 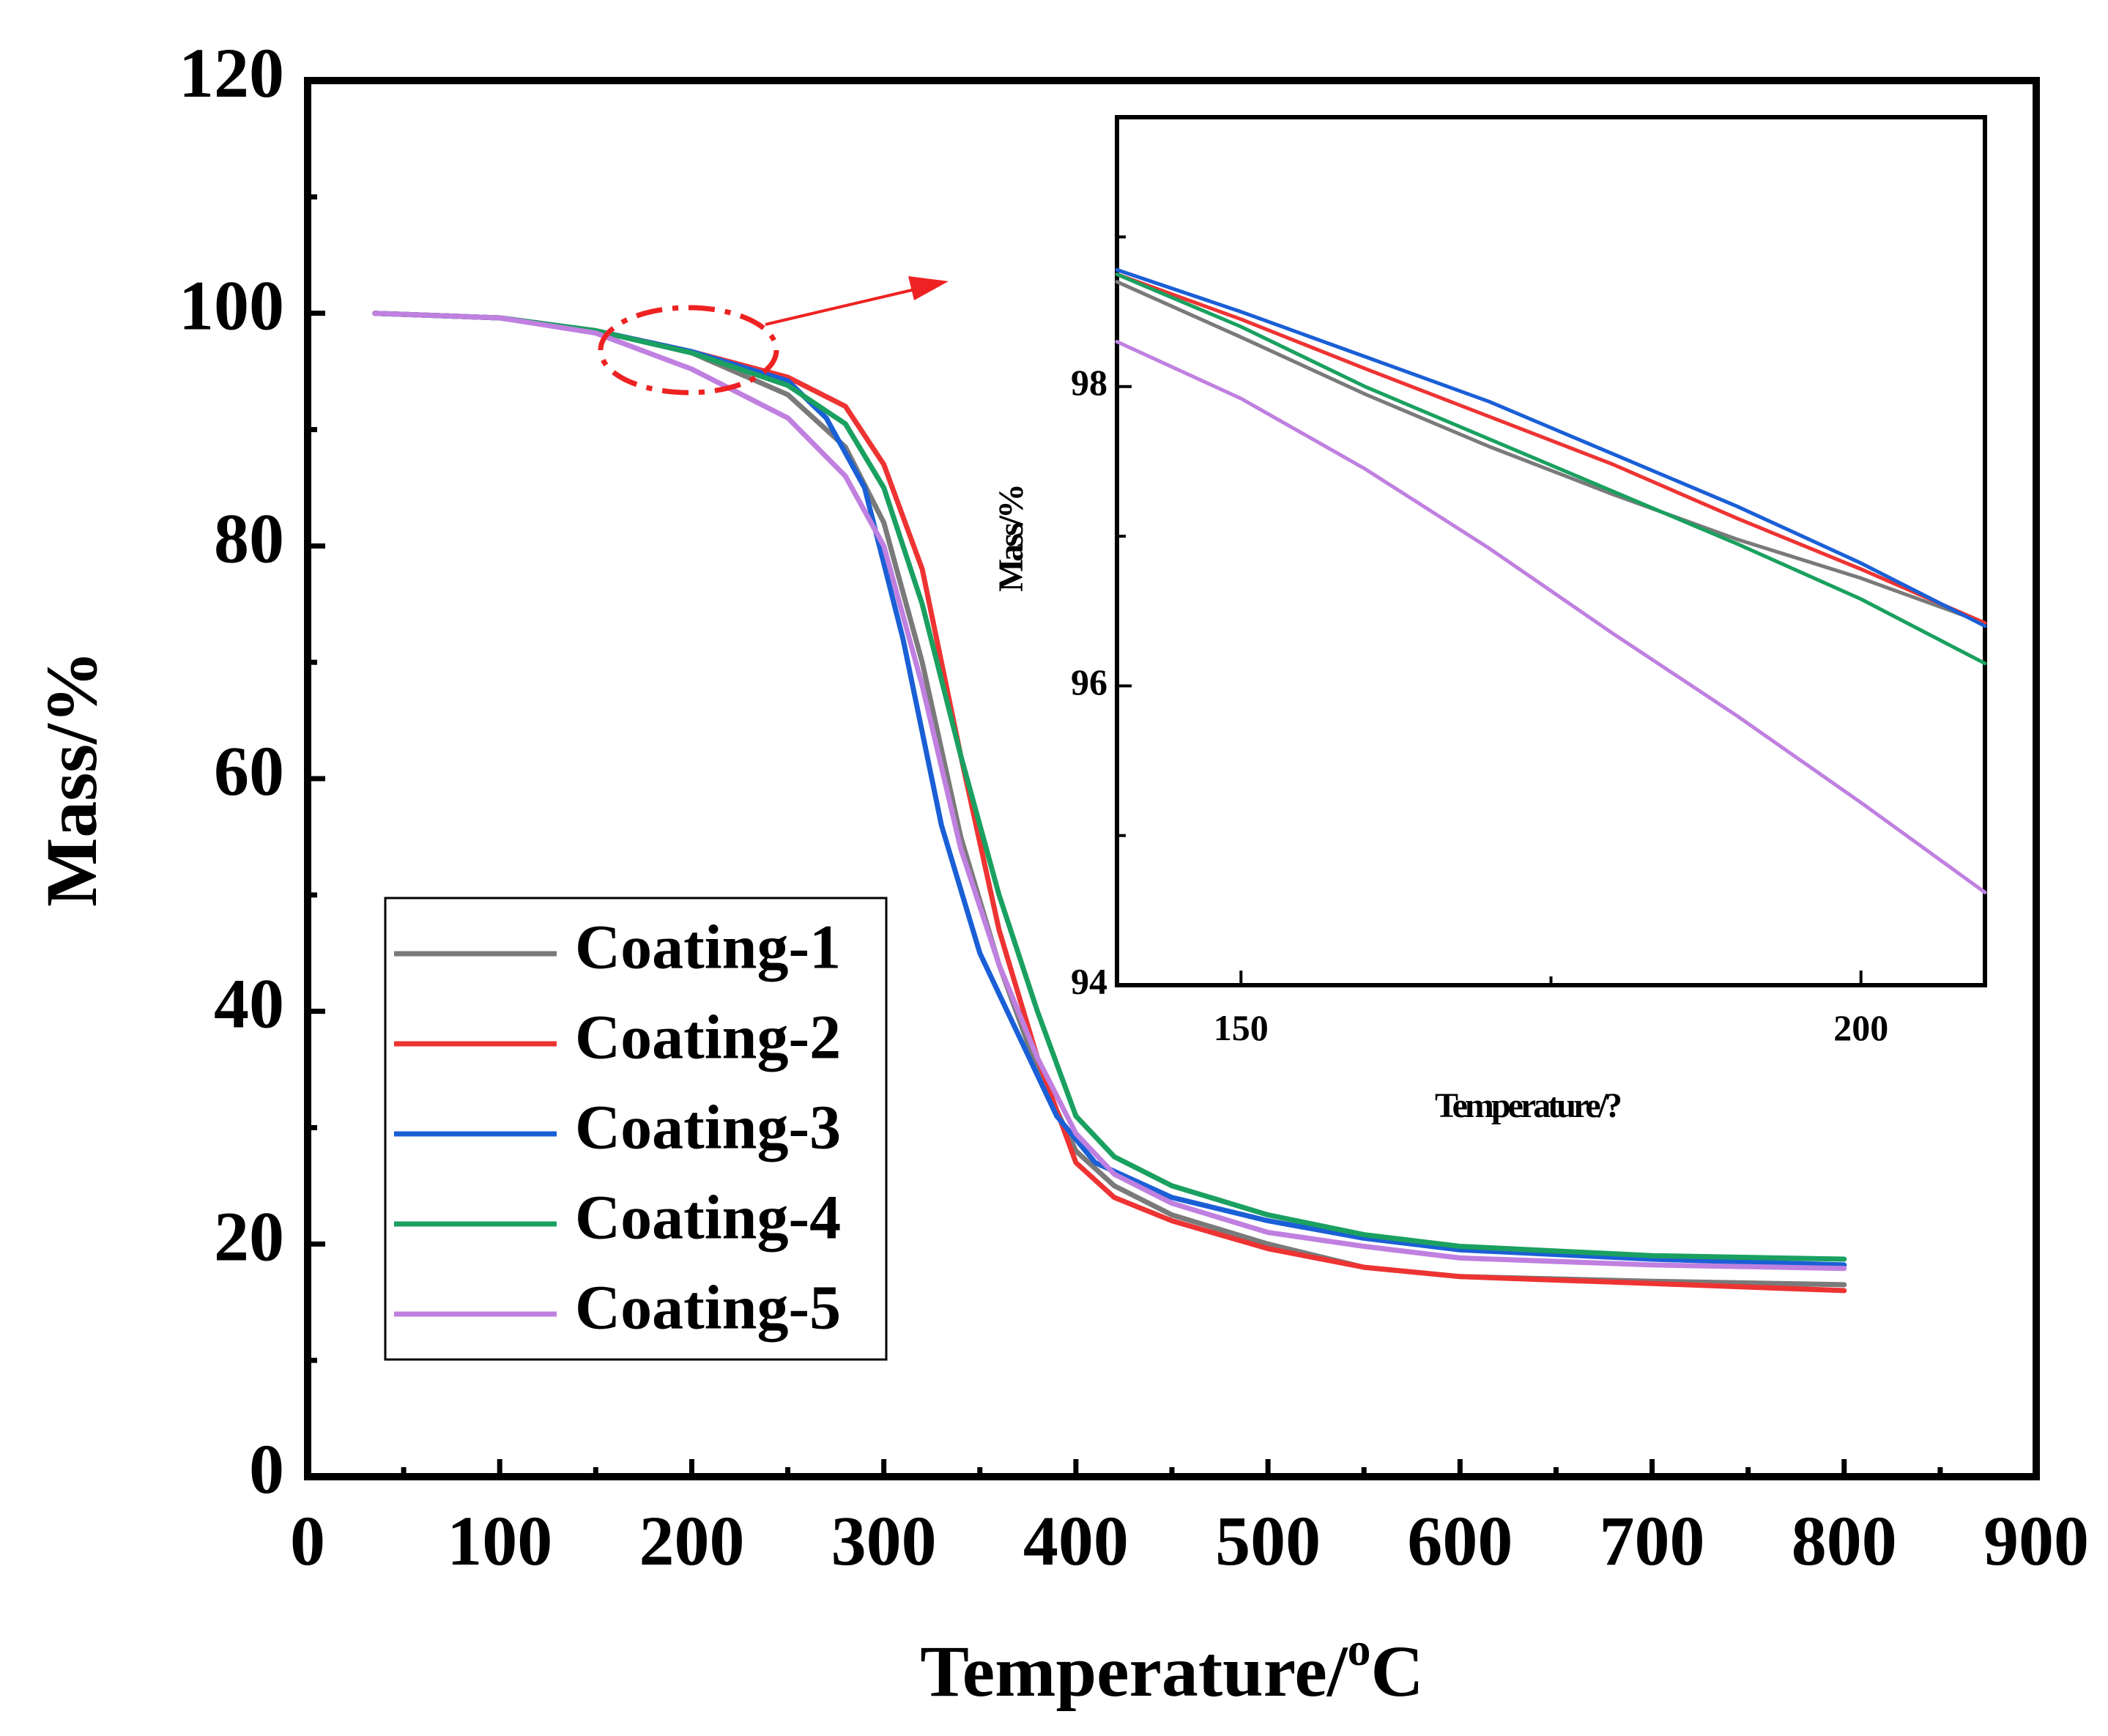 I want to click on inset-series-group, so click(x=1551, y=580).